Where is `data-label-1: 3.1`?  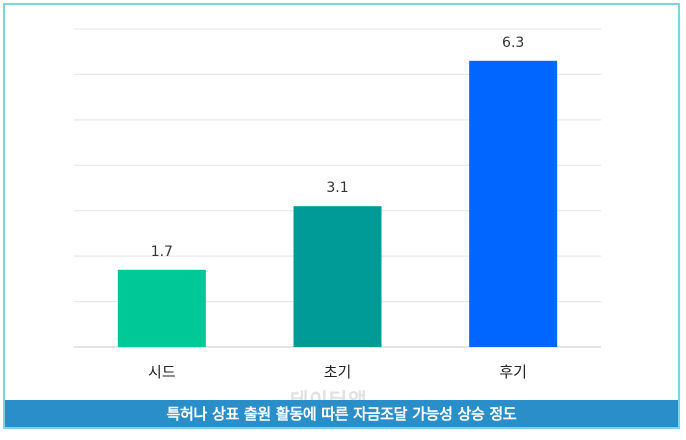 data-label-1: 3.1 is located at coordinates (337, 188).